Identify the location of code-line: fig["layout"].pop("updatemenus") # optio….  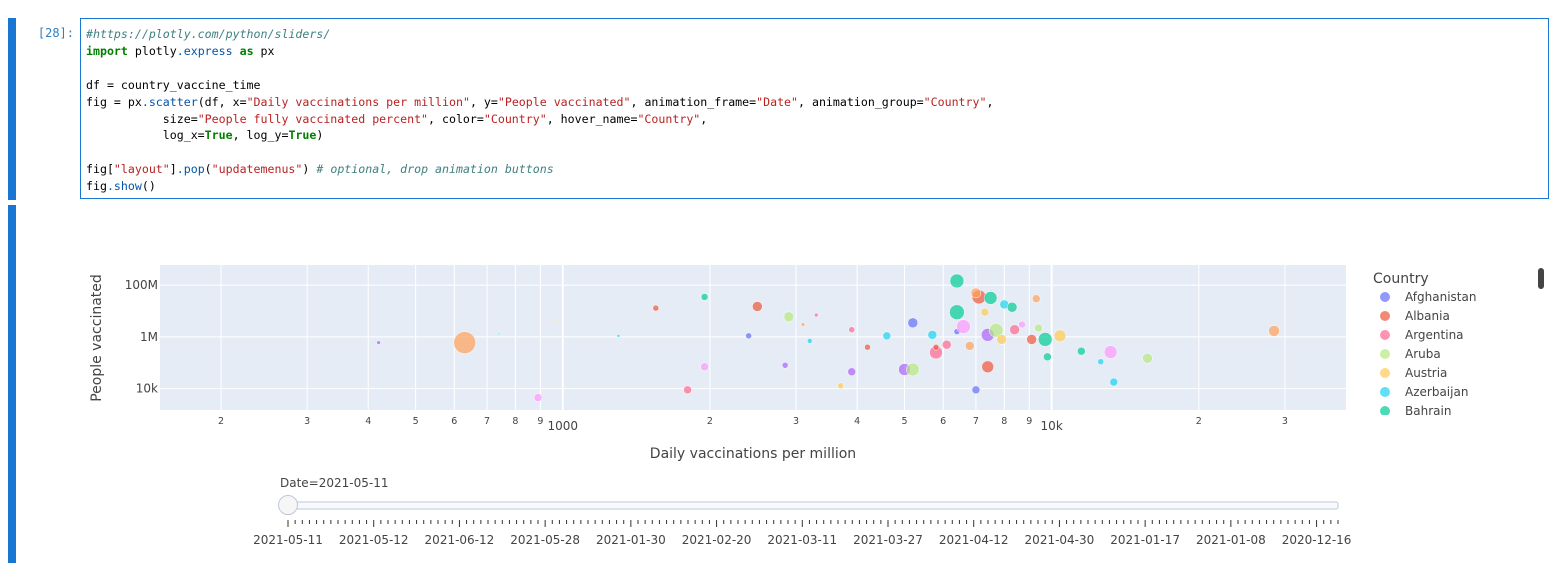
(817, 169).